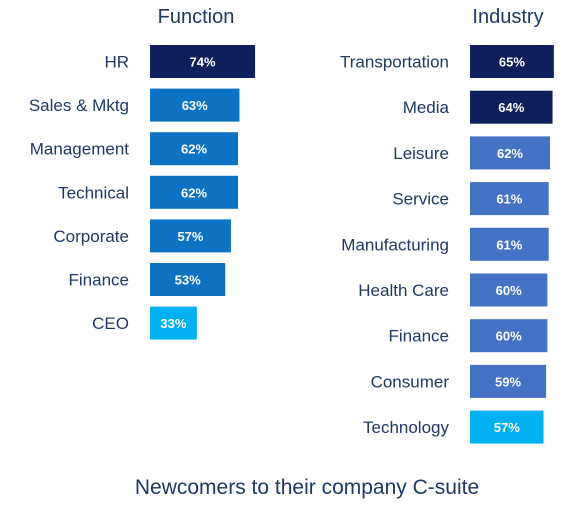  I want to click on bar-row: Technical 62%, so click(148, 192).